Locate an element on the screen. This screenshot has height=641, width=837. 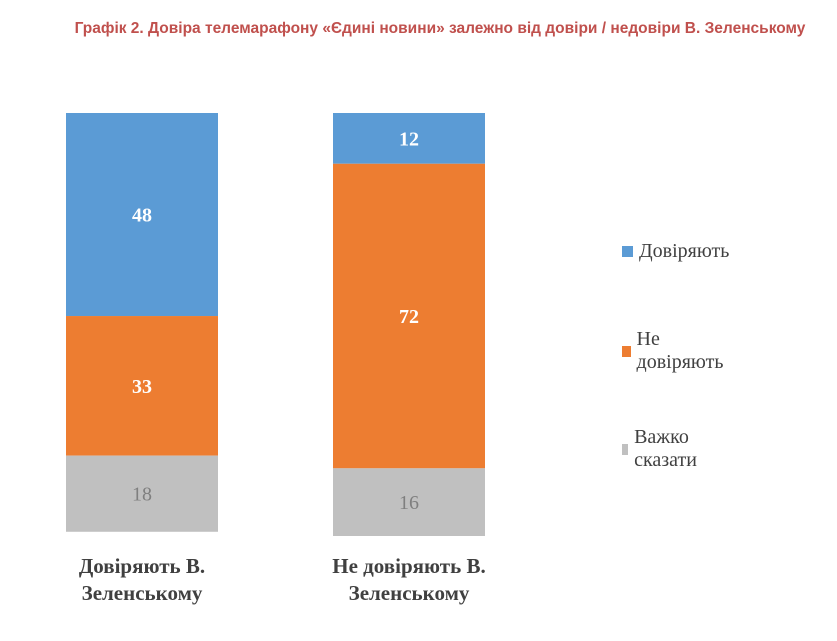
legend-item-distrust: Не довіряють is located at coordinates (674, 350).